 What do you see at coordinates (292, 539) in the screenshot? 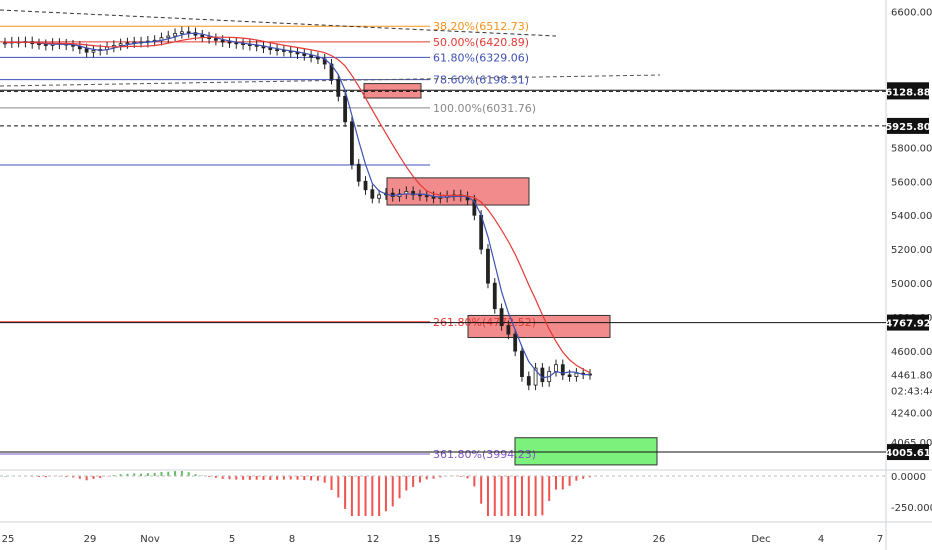
I see `time-tick-label: 8` at bounding box center [292, 539].